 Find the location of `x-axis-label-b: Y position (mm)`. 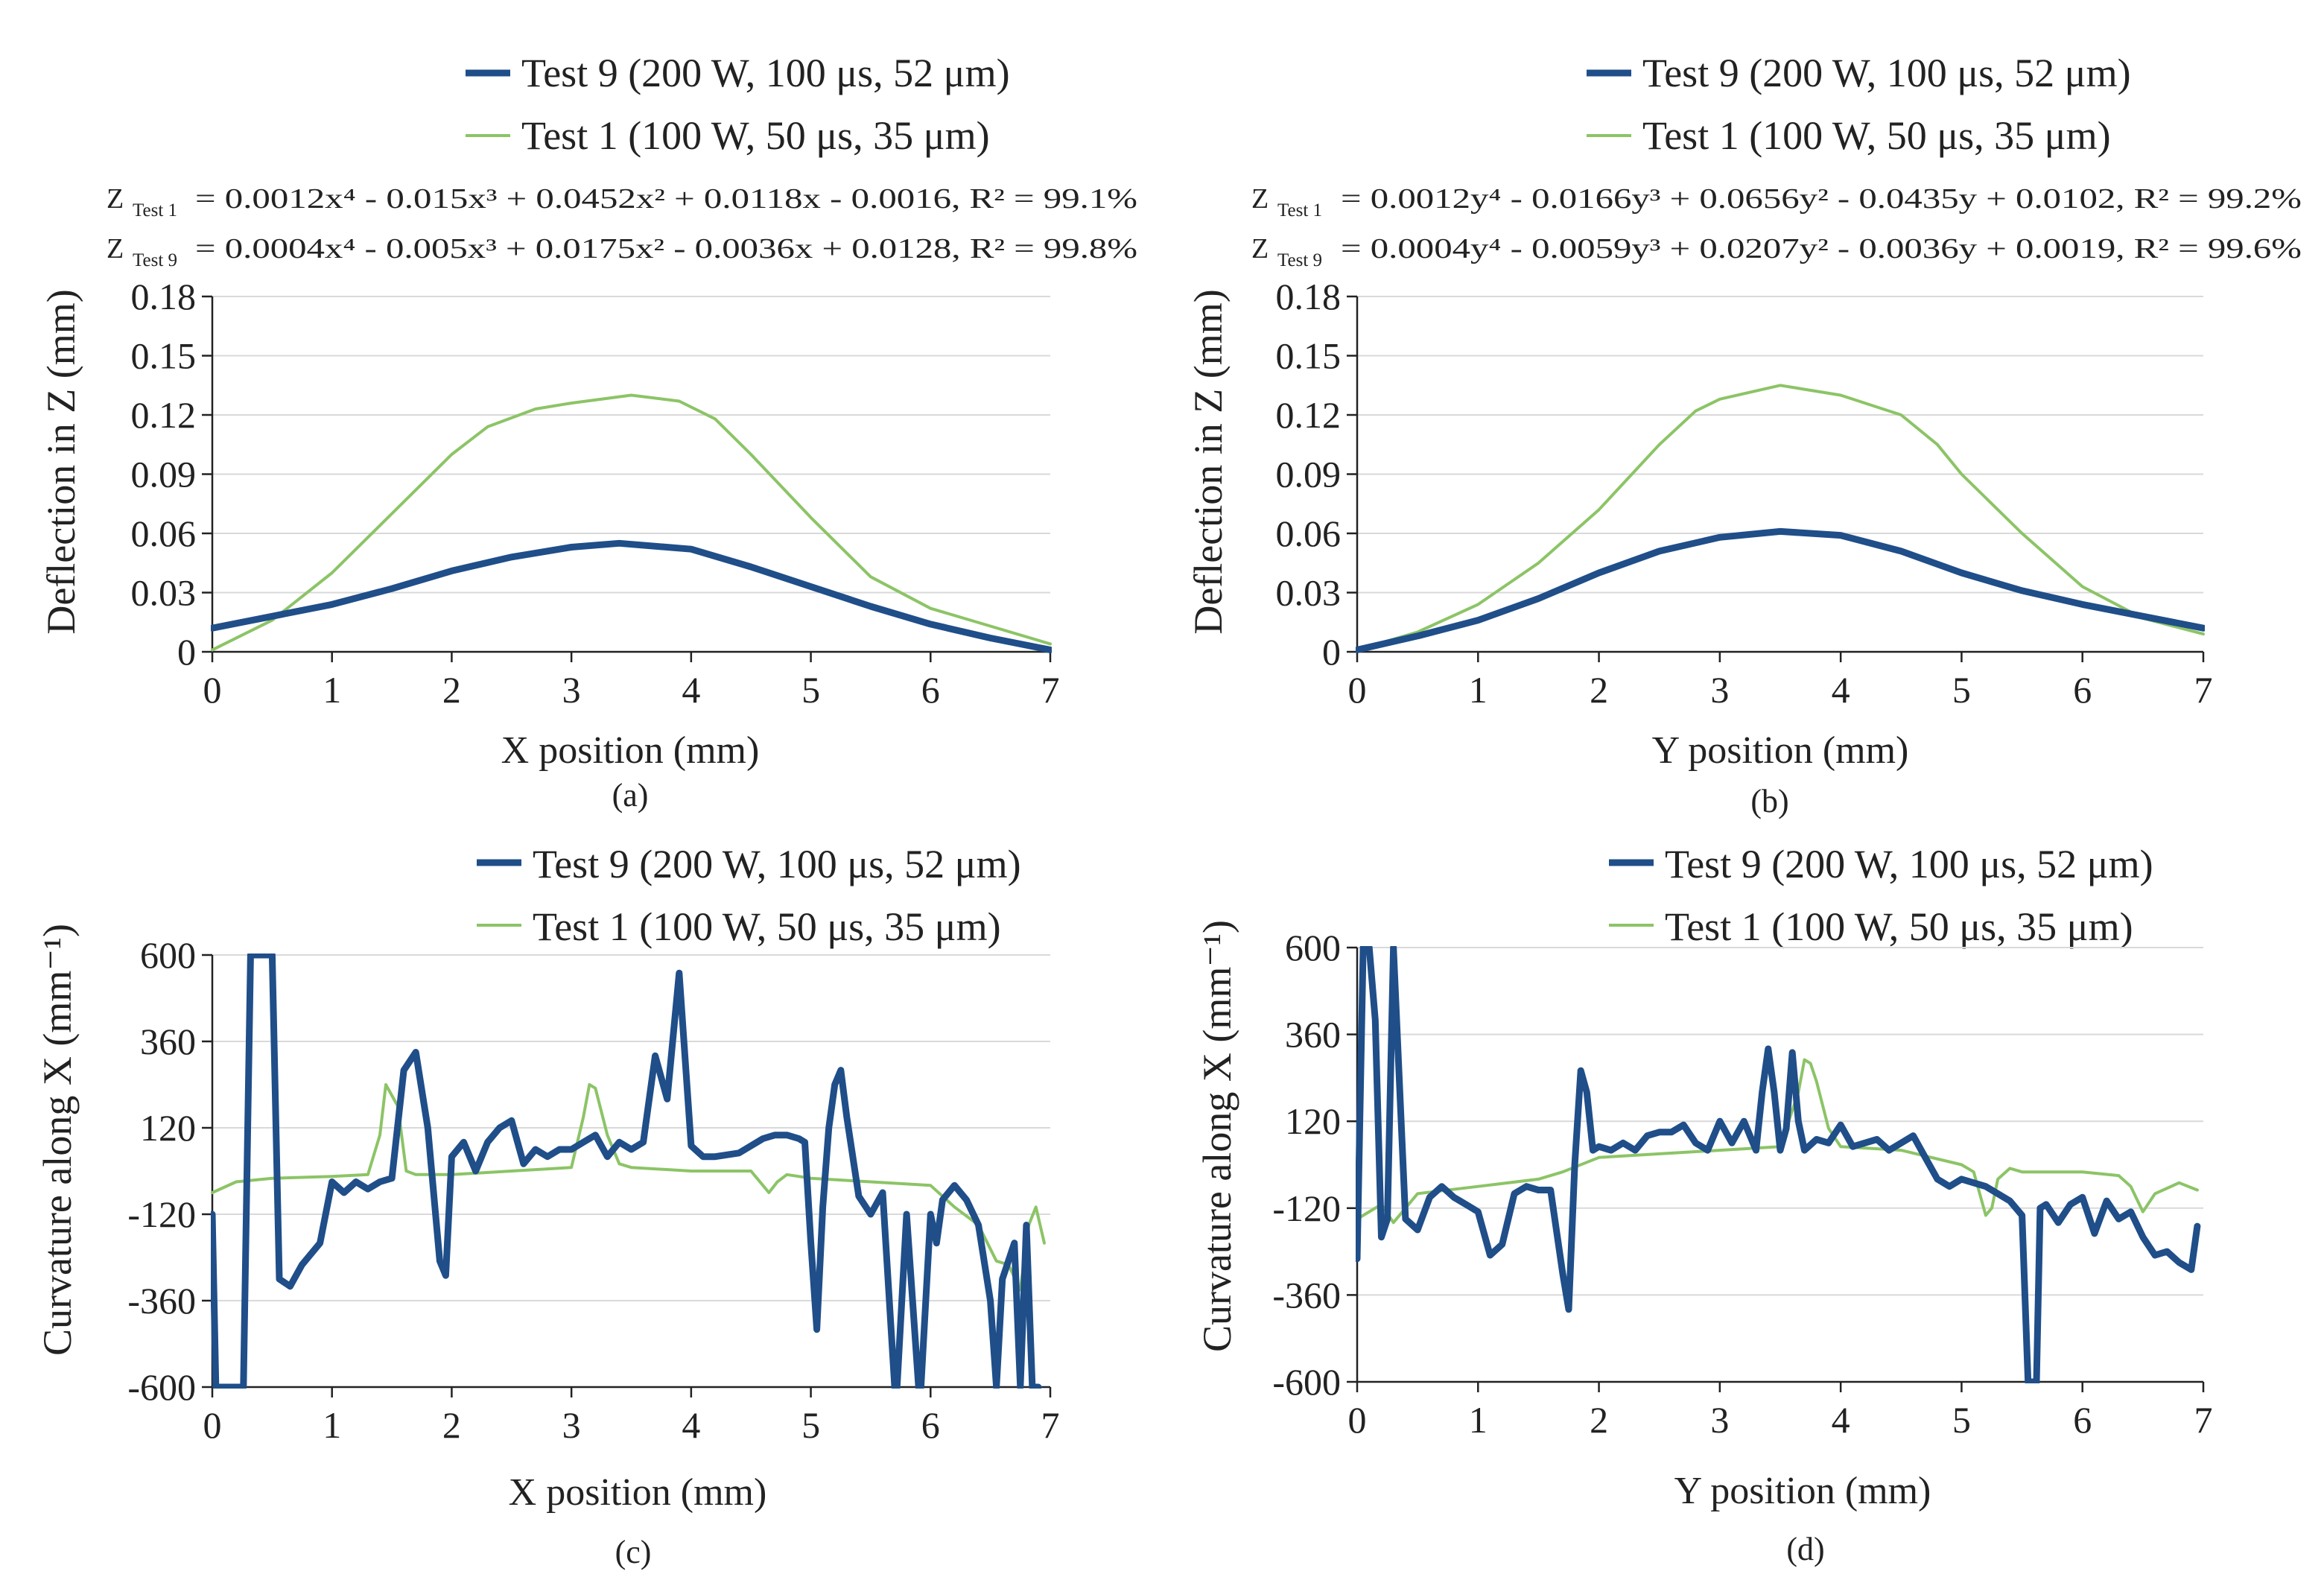

x-axis-label-b: Y position (mm) is located at coordinates (1780, 750).